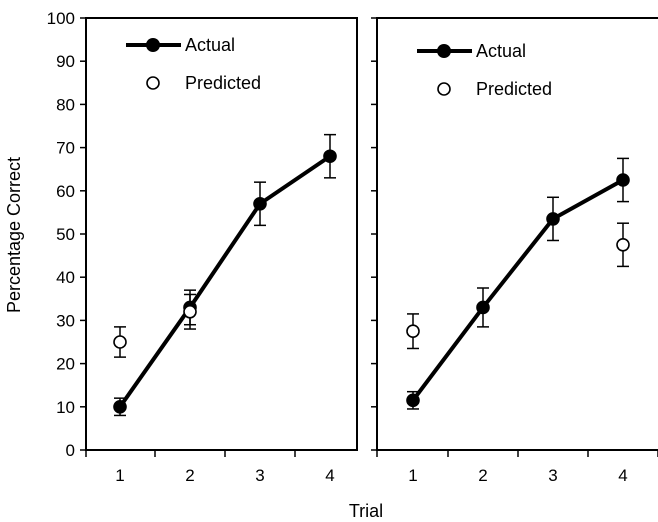 The image size is (658, 522). Describe the element at coordinates (14, 235) in the screenshot. I see `y-axis-title: Percentage Correct` at that location.